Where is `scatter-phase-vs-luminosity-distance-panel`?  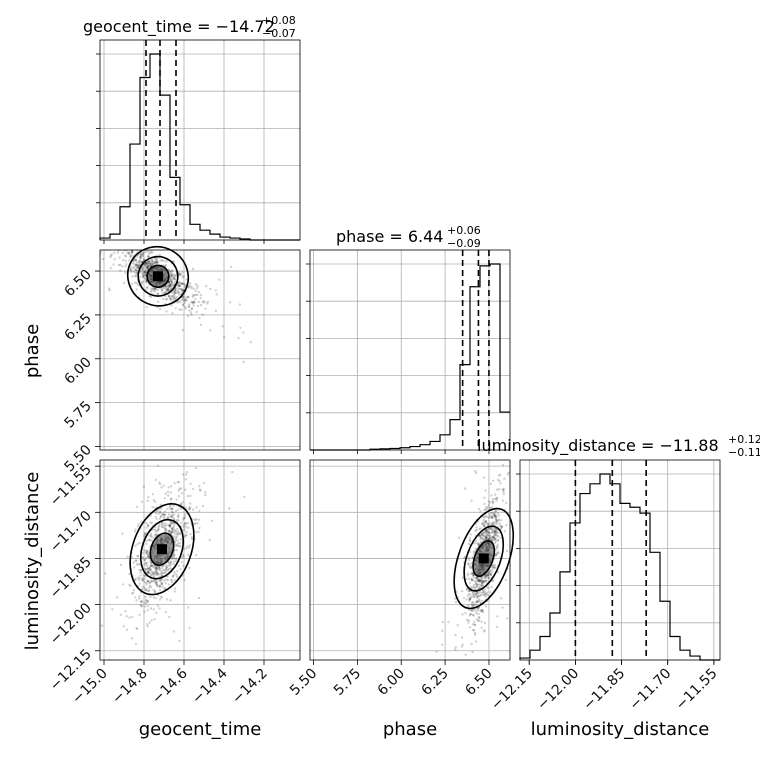 scatter-phase-vs-luminosity-distance-panel is located at coordinates (412, 560).